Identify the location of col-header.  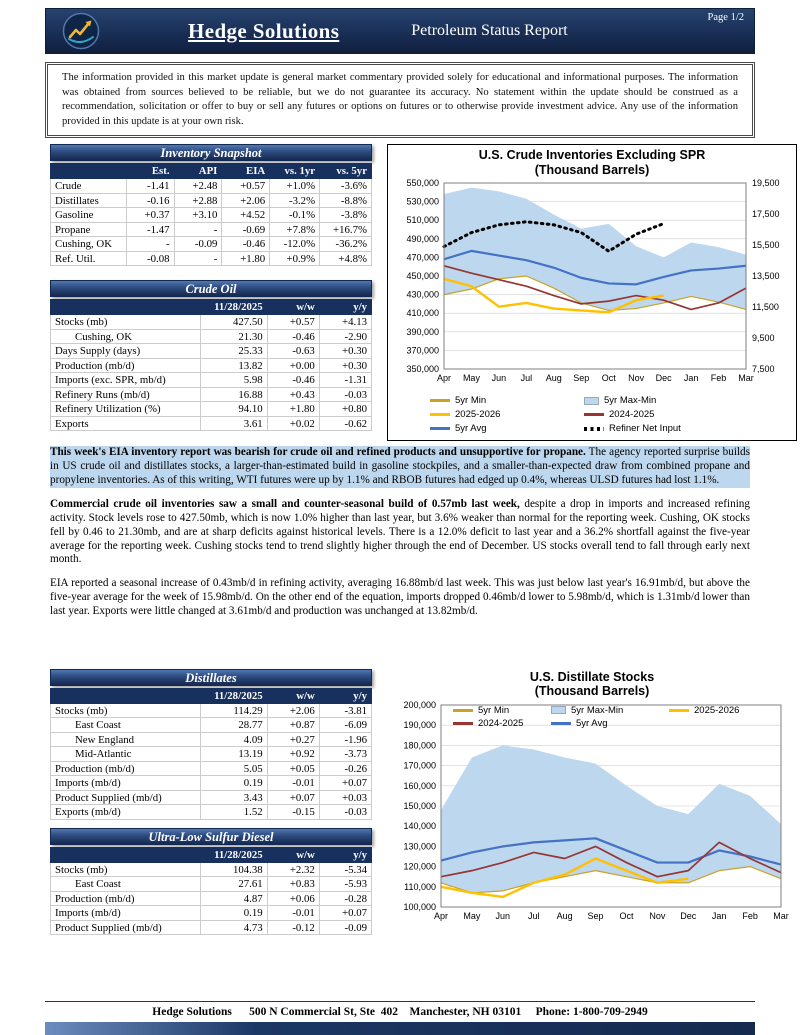
(125, 695).